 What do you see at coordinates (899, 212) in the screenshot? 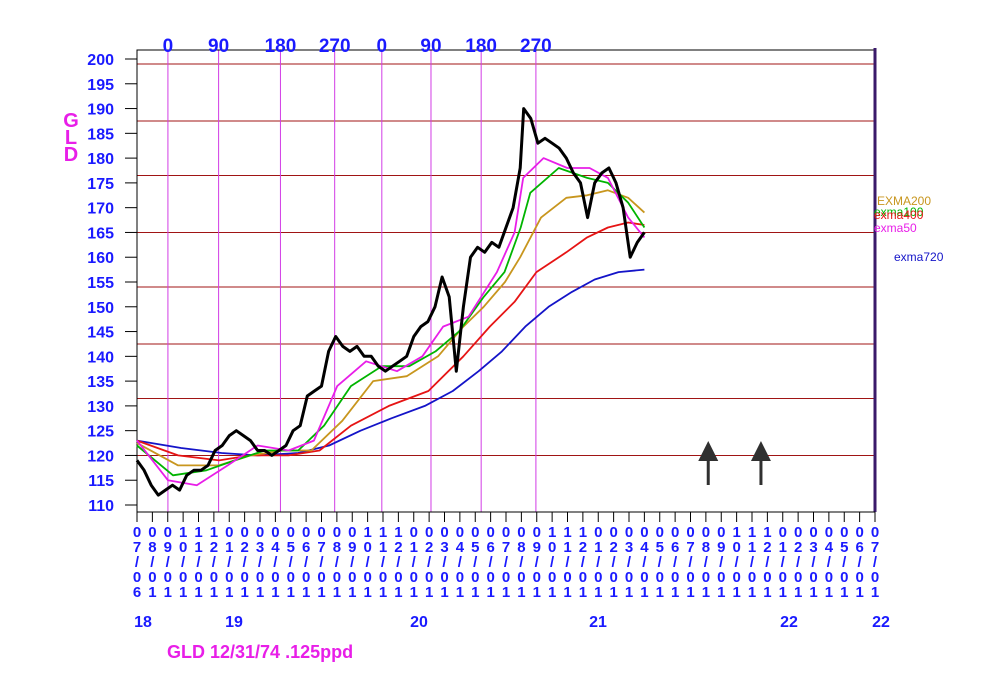
I see `legend-exma100: exma100` at bounding box center [899, 212].